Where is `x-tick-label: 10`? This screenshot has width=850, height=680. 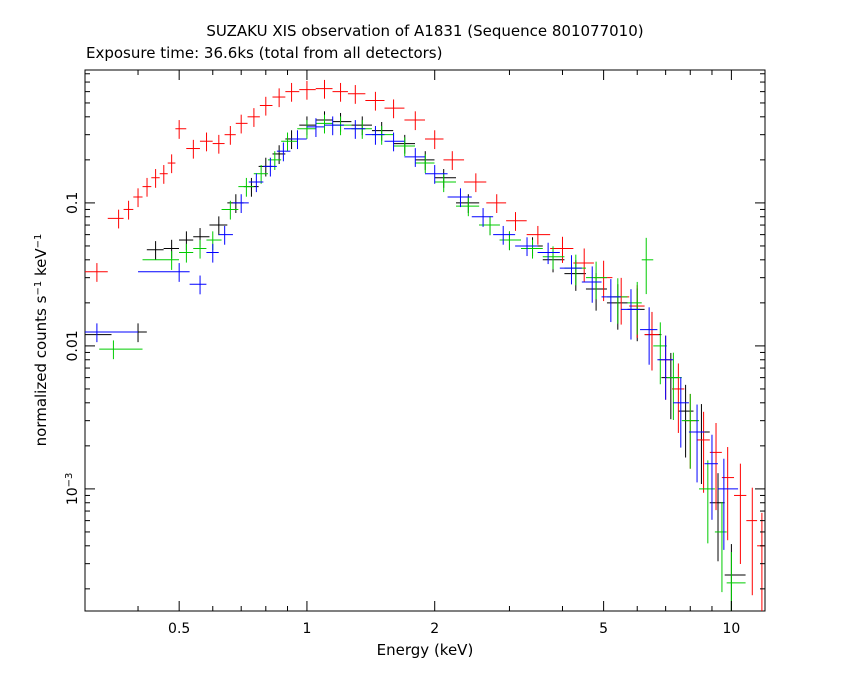 x-tick-label: 10 is located at coordinates (731, 629).